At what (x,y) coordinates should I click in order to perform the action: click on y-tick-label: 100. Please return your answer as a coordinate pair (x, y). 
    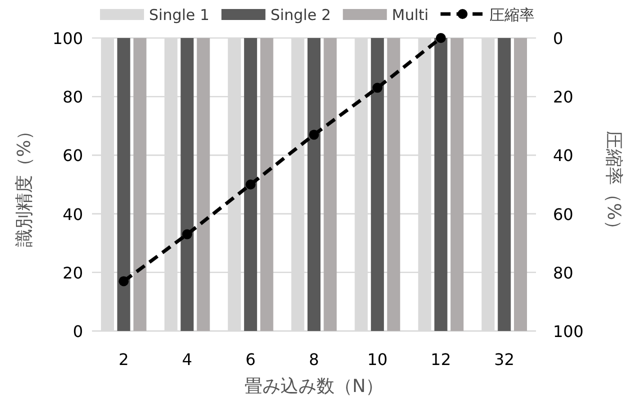
    Looking at the image, I should click on (67, 38).